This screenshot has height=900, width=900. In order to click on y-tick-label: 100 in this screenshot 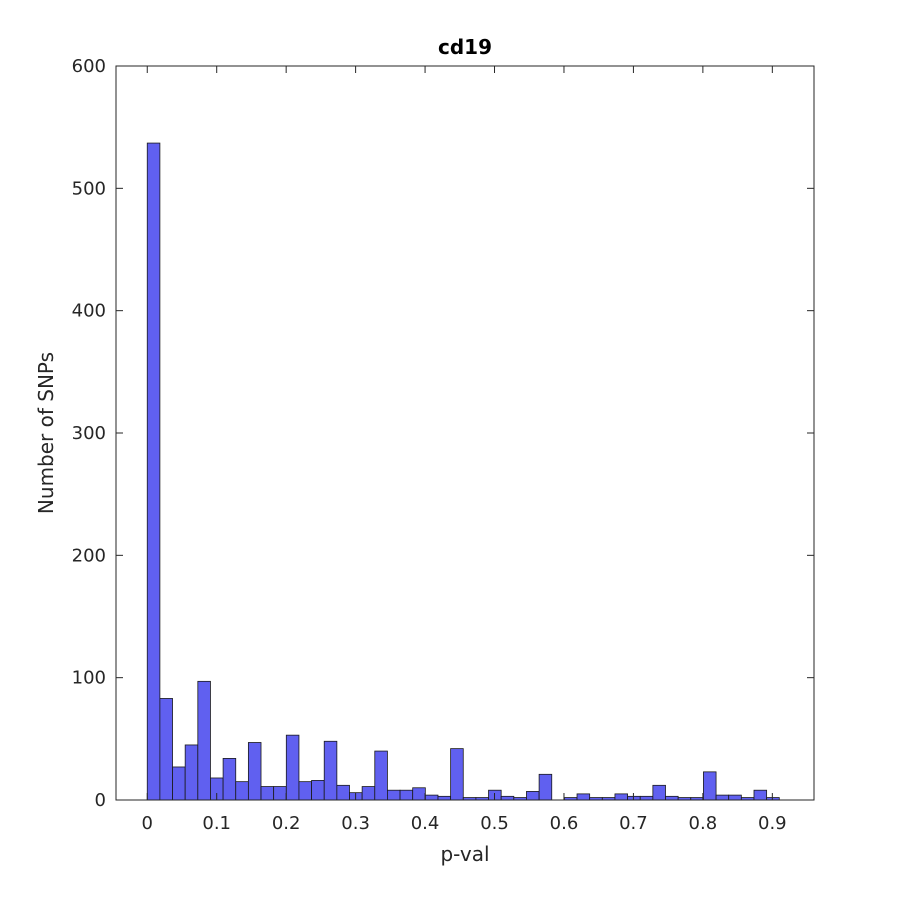, I will do `click(89, 678)`.